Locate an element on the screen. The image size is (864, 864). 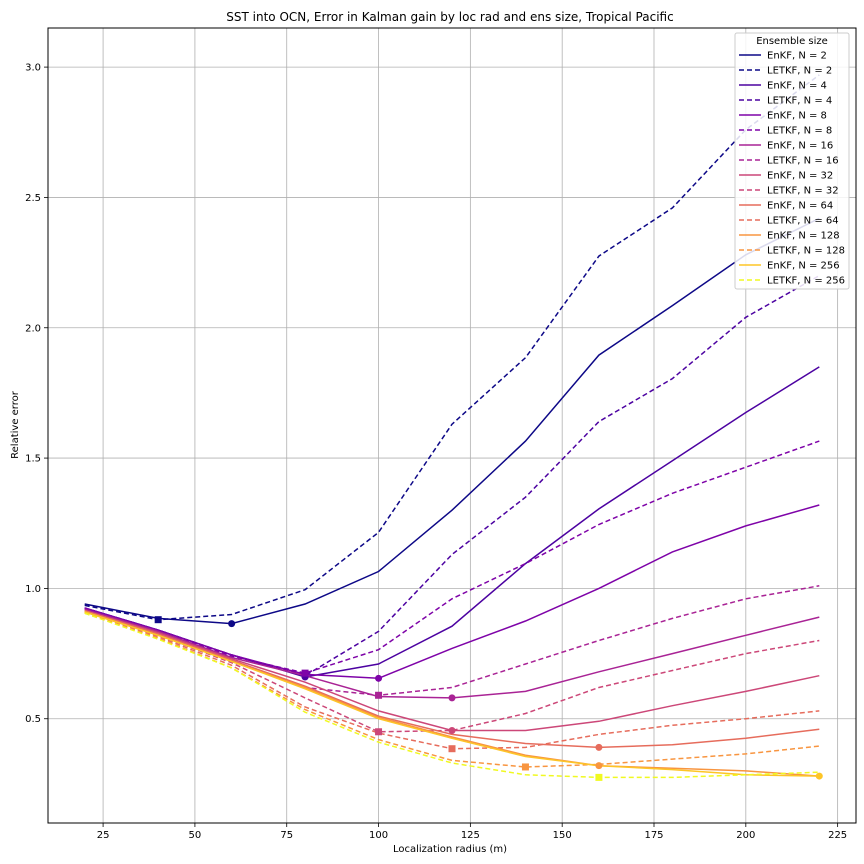
x-tick-label: 225 is located at coordinates (837, 835).